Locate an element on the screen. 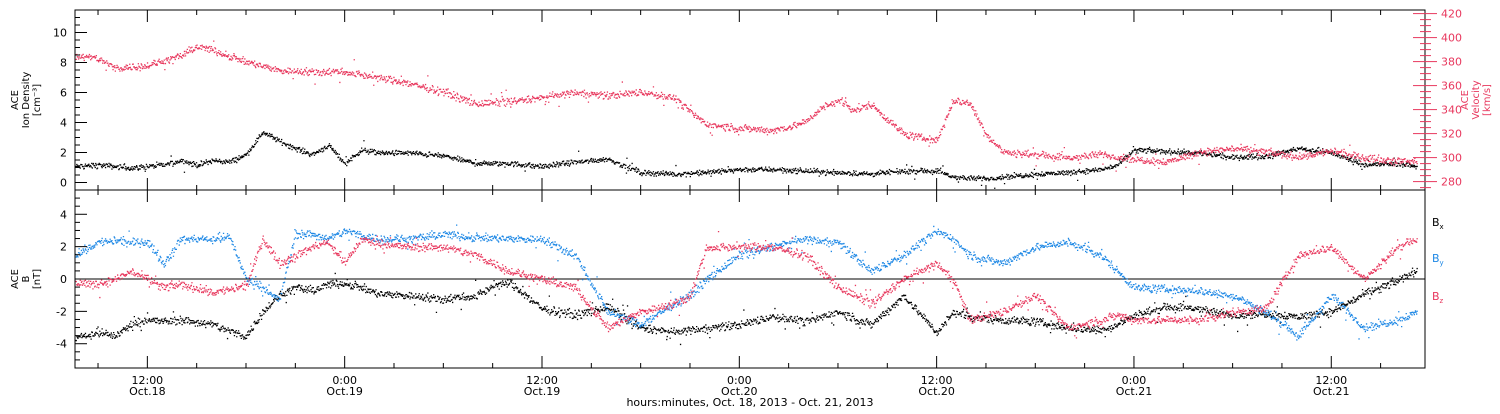 This screenshot has height=414, width=1500. panel2-left-tick-label: -2 is located at coordinates (61, 311).